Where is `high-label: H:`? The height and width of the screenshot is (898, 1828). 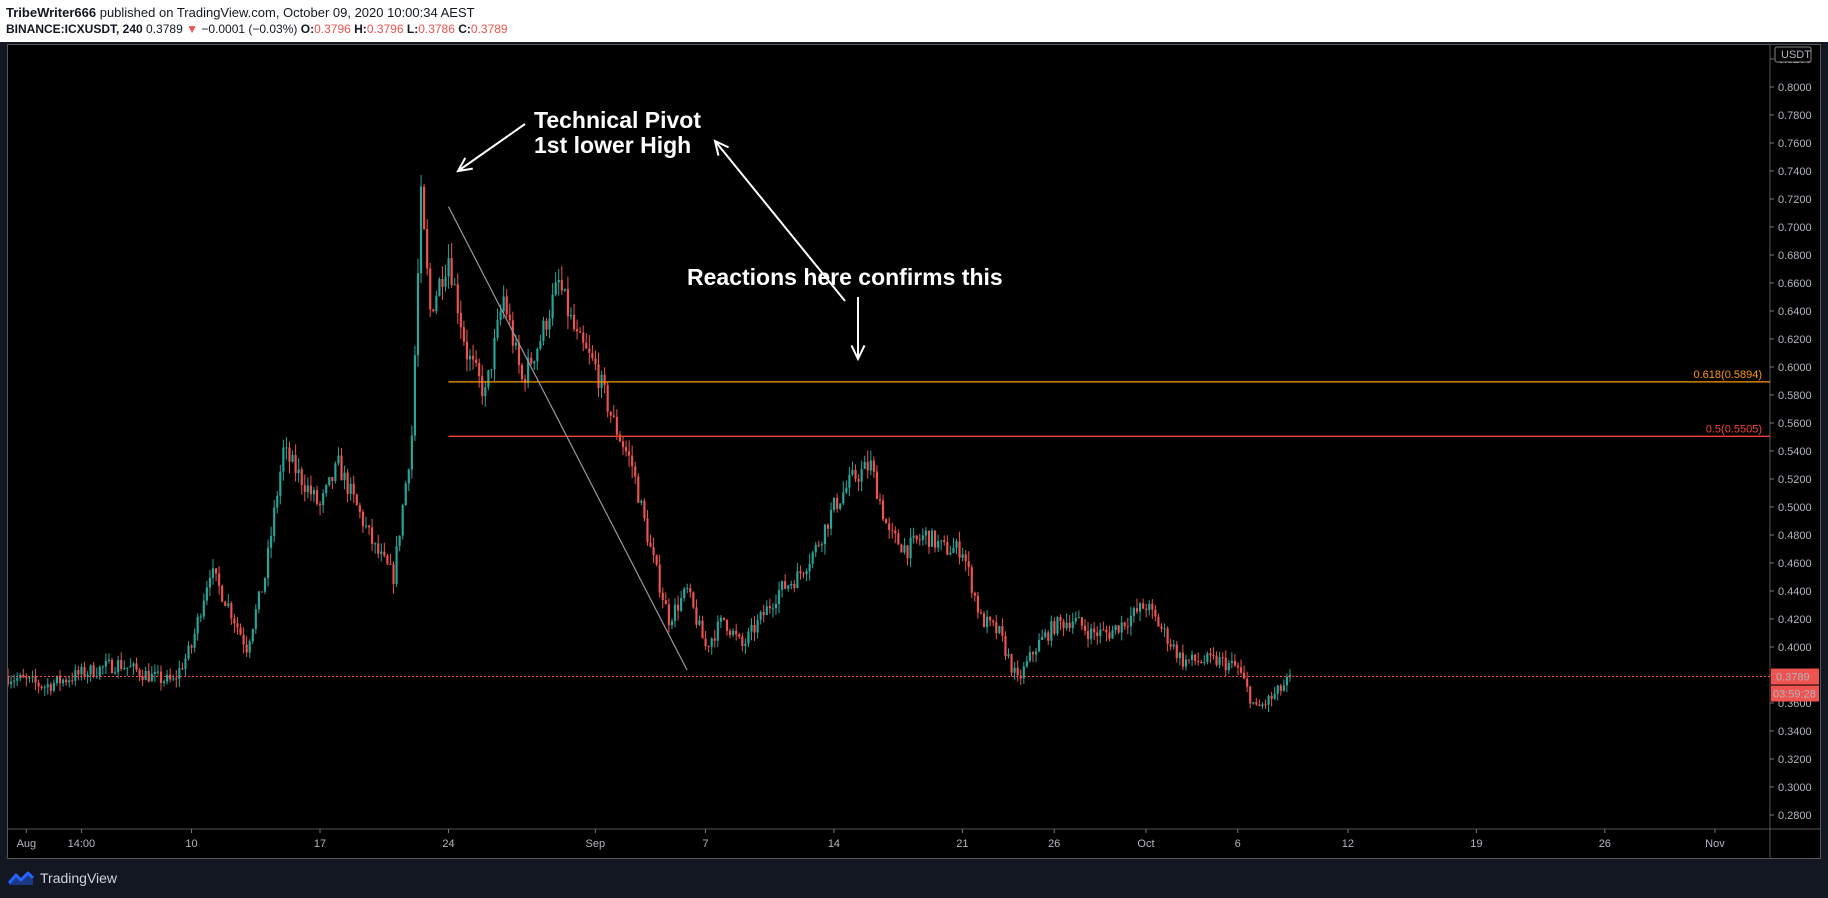
high-label: H: is located at coordinates (360, 29).